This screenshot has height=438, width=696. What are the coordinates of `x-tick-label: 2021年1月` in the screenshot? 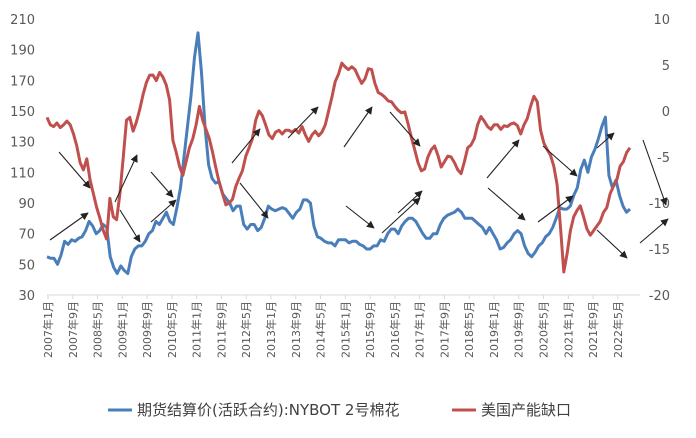 It's located at (568, 329).